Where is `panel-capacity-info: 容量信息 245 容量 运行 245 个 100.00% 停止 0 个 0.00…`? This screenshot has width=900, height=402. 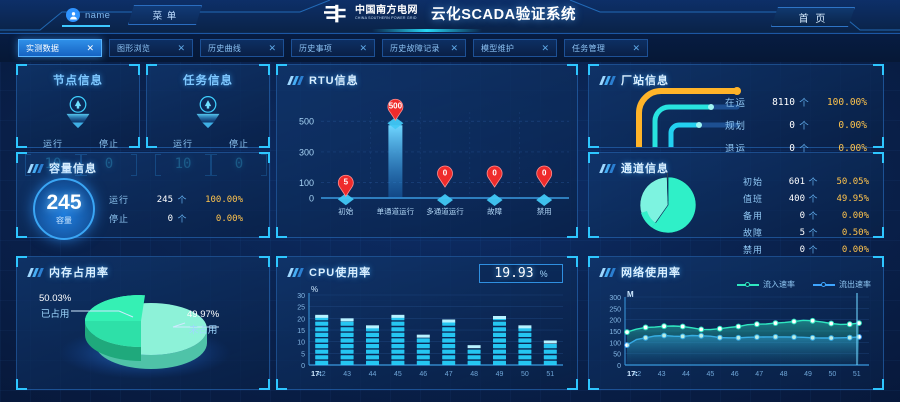 panel-capacity-info: 容量信息 245 容量 运行 245 个 100.00% 停止 0 个 0.00… is located at coordinates (143, 196).